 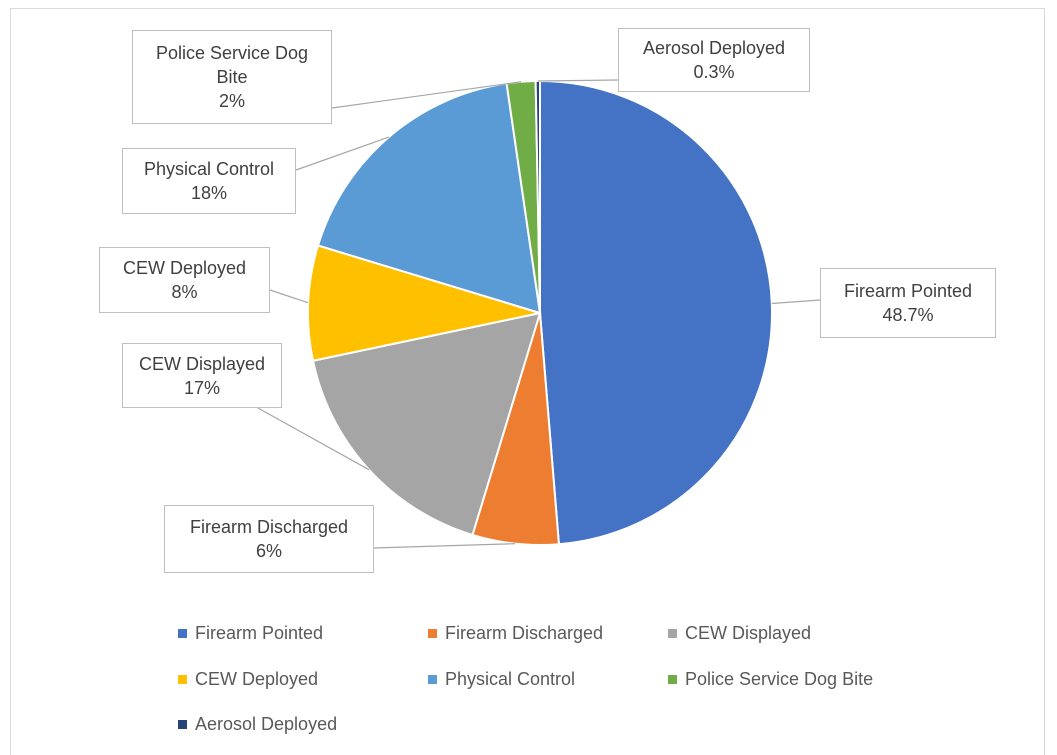 I want to click on data-label: CEW Displayed 17%, so click(x=202, y=375).